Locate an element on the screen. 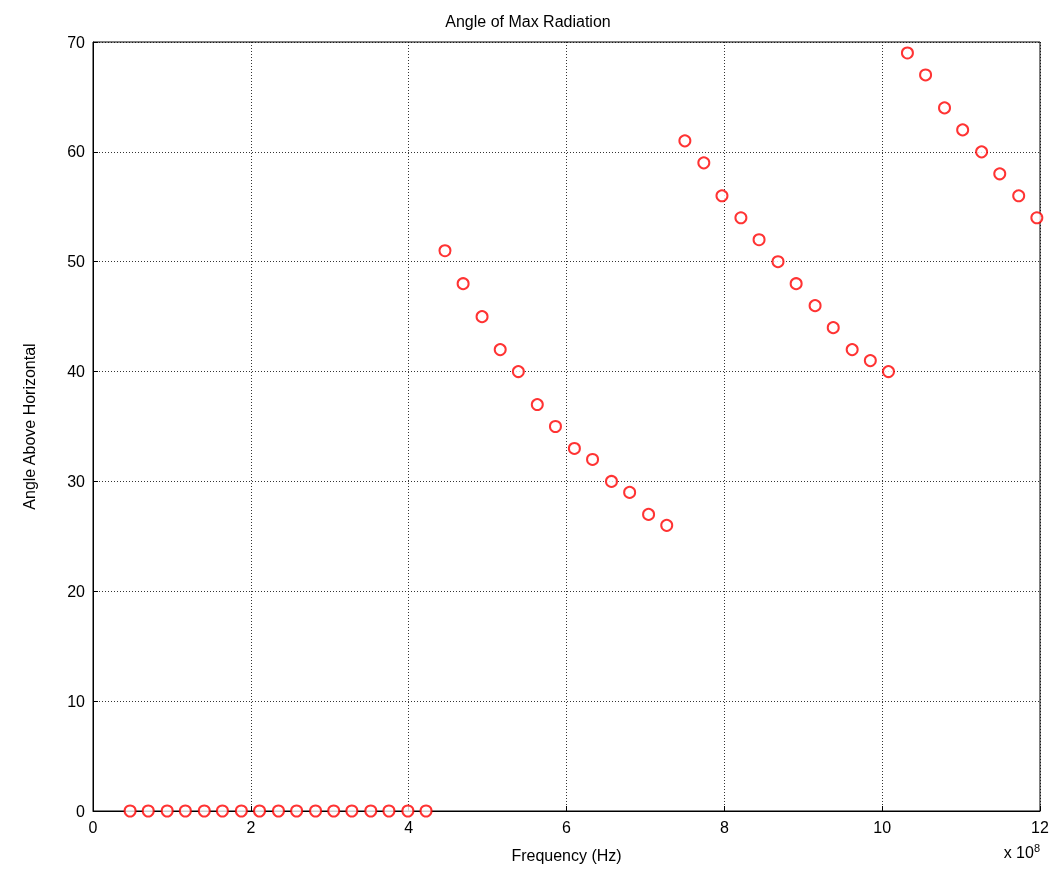  x-tick-label: 4 is located at coordinates (409, 827).